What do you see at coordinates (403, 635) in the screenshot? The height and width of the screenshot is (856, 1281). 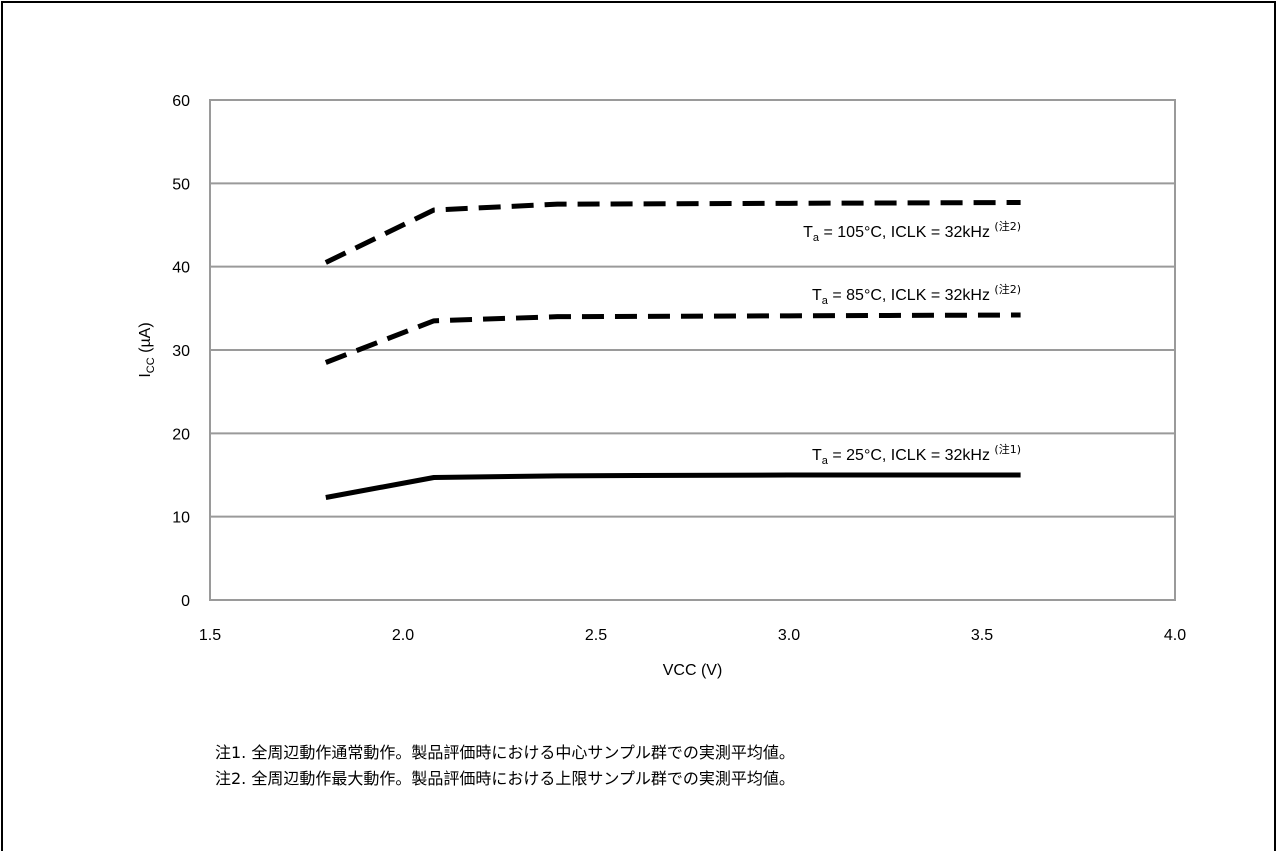 I see `x-tick-label: 2.0` at bounding box center [403, 635].